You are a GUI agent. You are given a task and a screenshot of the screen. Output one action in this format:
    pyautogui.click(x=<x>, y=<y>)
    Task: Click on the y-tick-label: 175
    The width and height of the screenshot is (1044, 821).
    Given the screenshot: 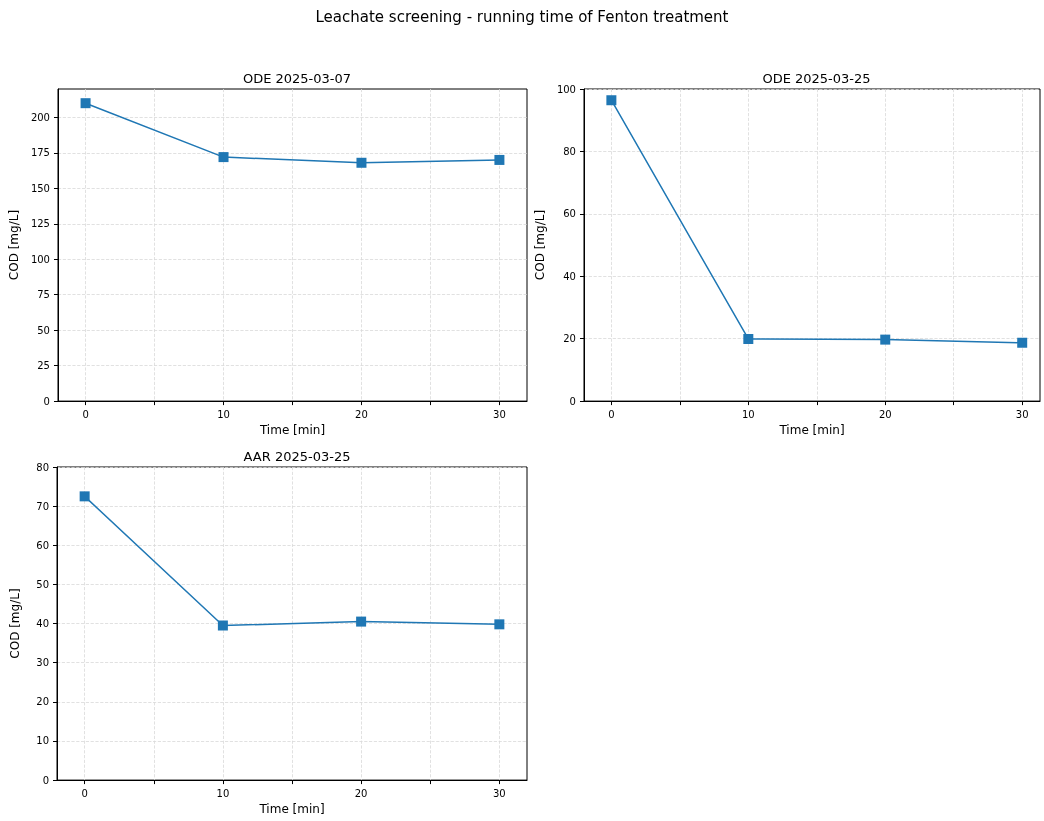 What is the action you would take?
    pyautogui.click(x=40, y=153)
    